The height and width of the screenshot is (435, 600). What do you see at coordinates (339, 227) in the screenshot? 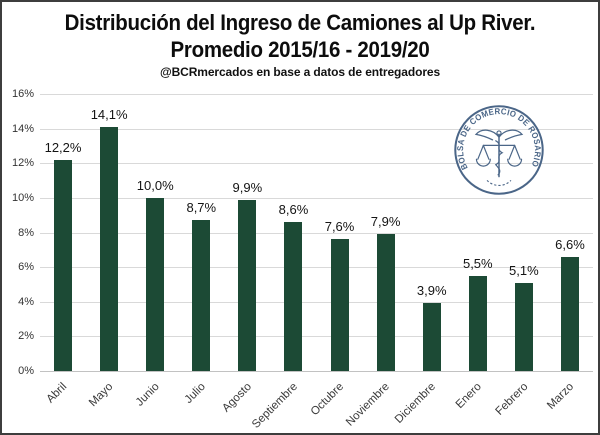
I see `bar-value-label: 7,6%` at bounding box center [339, 227].